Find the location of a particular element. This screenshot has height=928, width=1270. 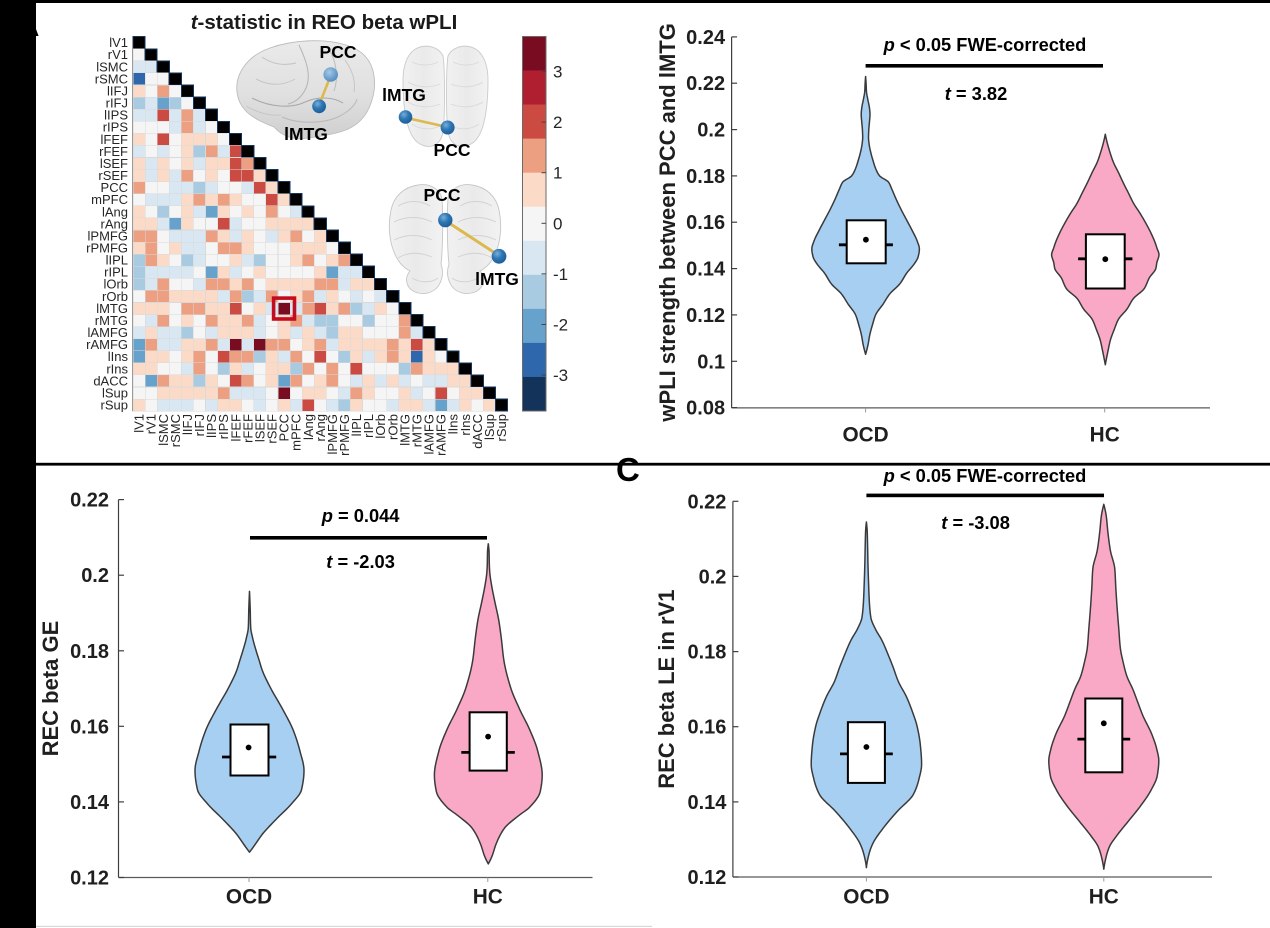

svg-text: 0.08 is located at coordinates (705, 409).